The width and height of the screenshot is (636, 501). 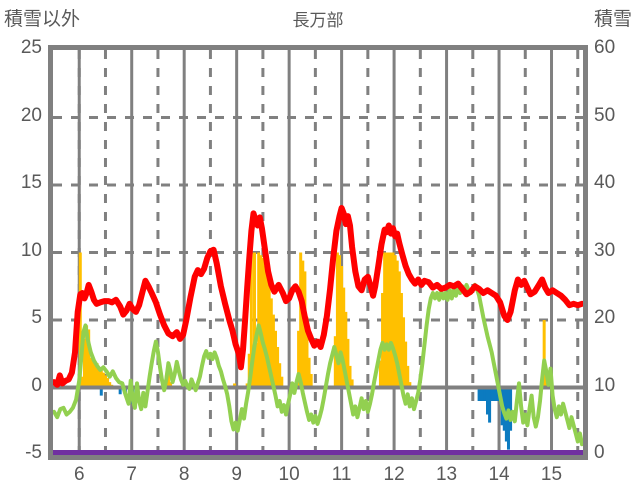 I want to click on left-tick-10: 10, so click(x=31, y=250).